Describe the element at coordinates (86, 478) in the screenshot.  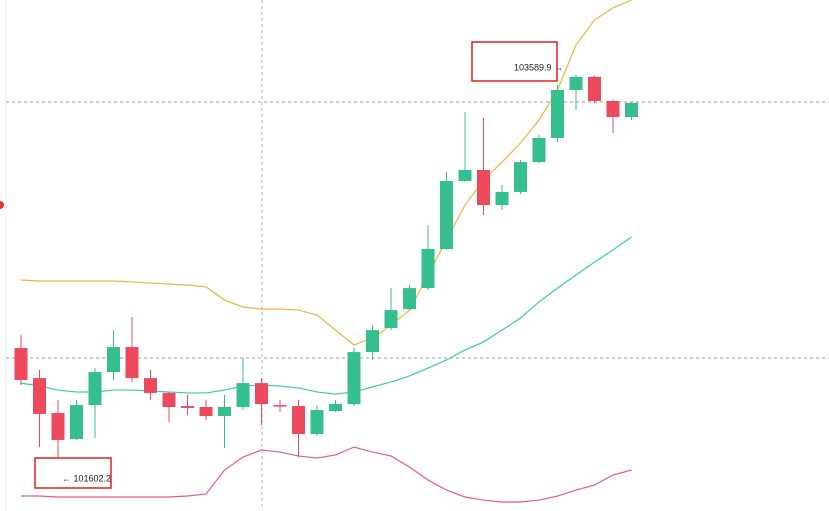
I see `annotation: ← 101602.2` at that location.